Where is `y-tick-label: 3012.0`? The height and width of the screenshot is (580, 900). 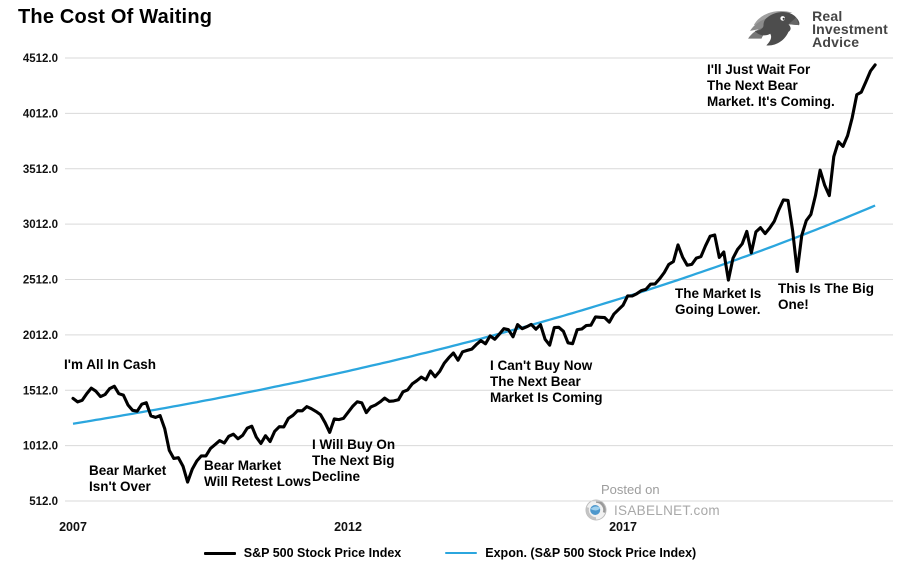 y-tick-label: 3012.0 is located at coordinates (40, 225).